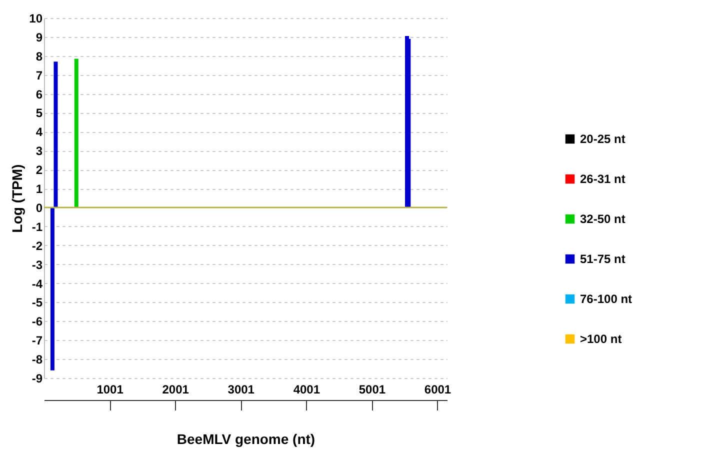 The height and width of the screenshot is (452, 704). Describe the element at coordinates (39, 56) in the screenshot. I see `y-tick-label: 8` at that location.